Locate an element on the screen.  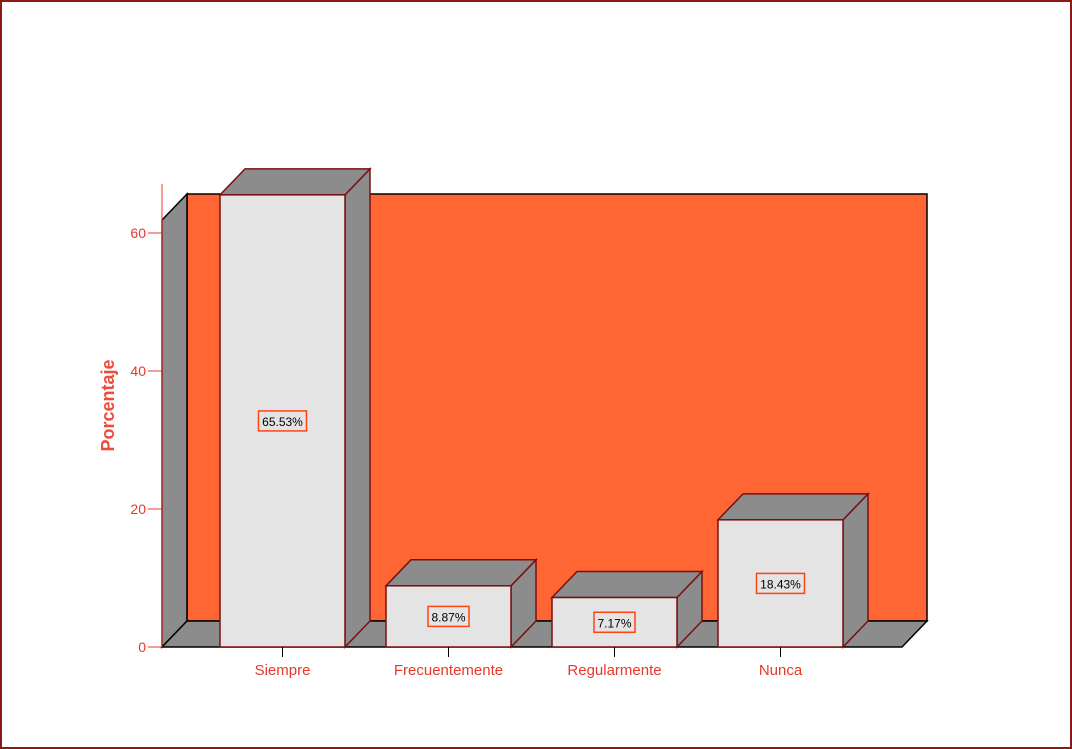
data-label: 65.53% is located at coordinates (282, 422).